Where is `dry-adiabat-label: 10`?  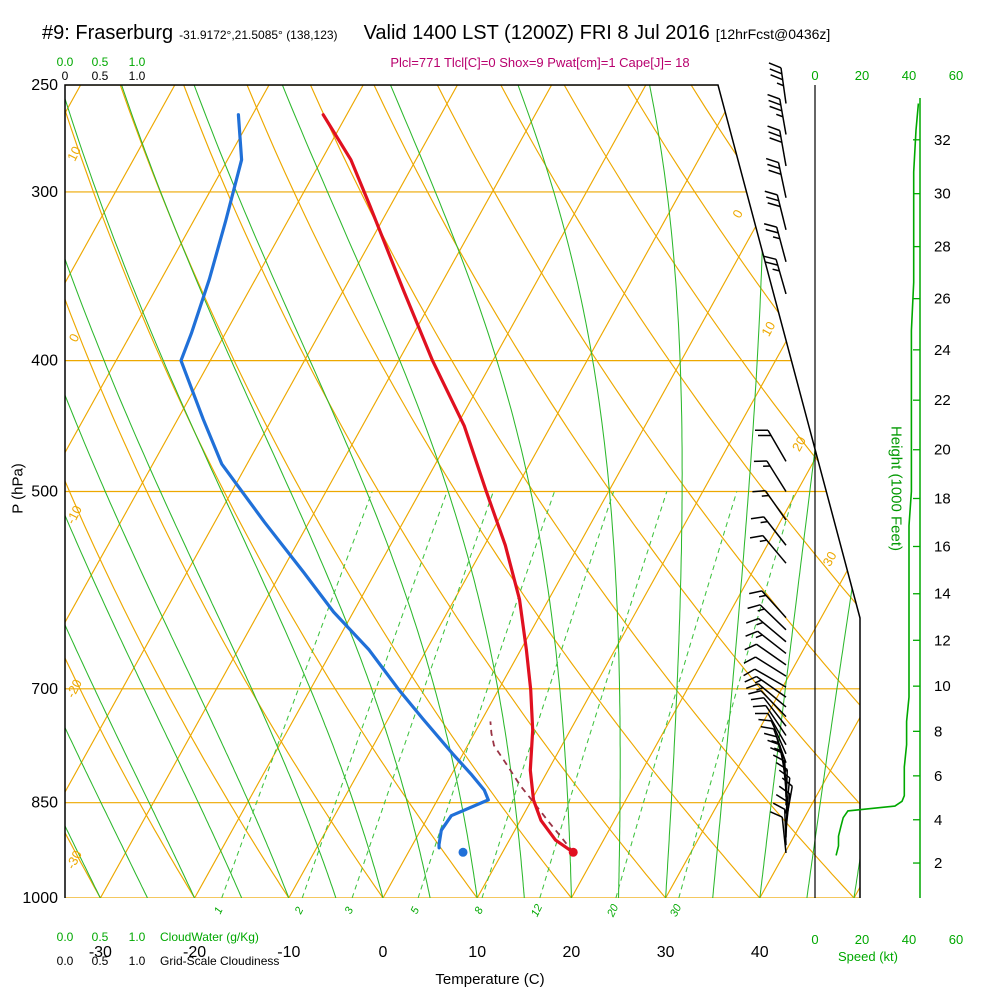 dry-adiabat-label: 10 is located at coordinates (74, 154).